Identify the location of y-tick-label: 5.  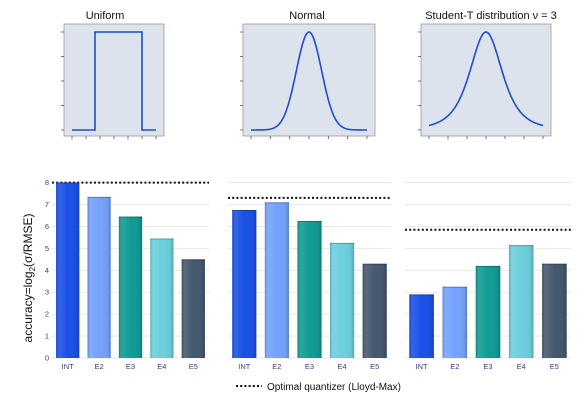
(47, 248).